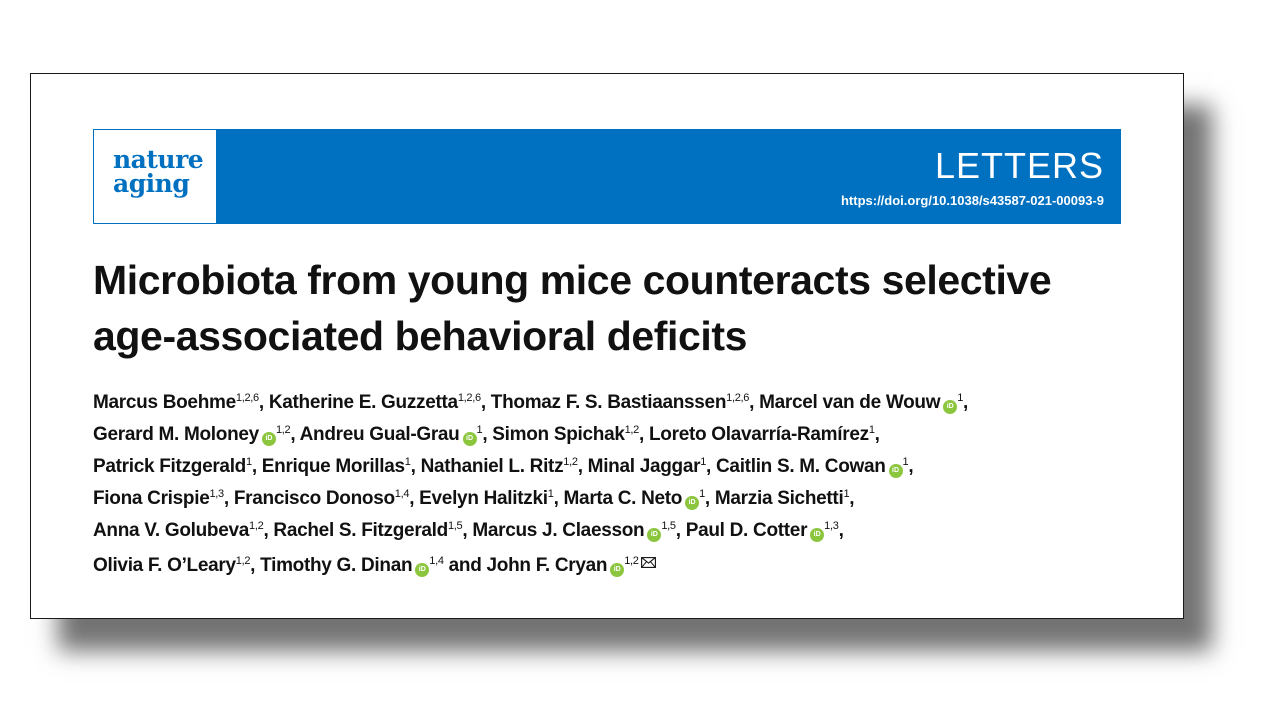 This screenshot has width=1280, height=720. What do you see at coordinates (158, 159) in the screenshot?
I see `logo-line-1: nature` at bounding box center [158, 159].